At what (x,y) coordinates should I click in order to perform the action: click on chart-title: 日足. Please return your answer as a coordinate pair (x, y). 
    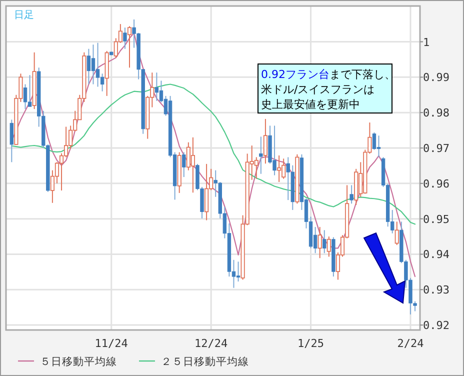
    Looking at the image, I should click on (24, 15).